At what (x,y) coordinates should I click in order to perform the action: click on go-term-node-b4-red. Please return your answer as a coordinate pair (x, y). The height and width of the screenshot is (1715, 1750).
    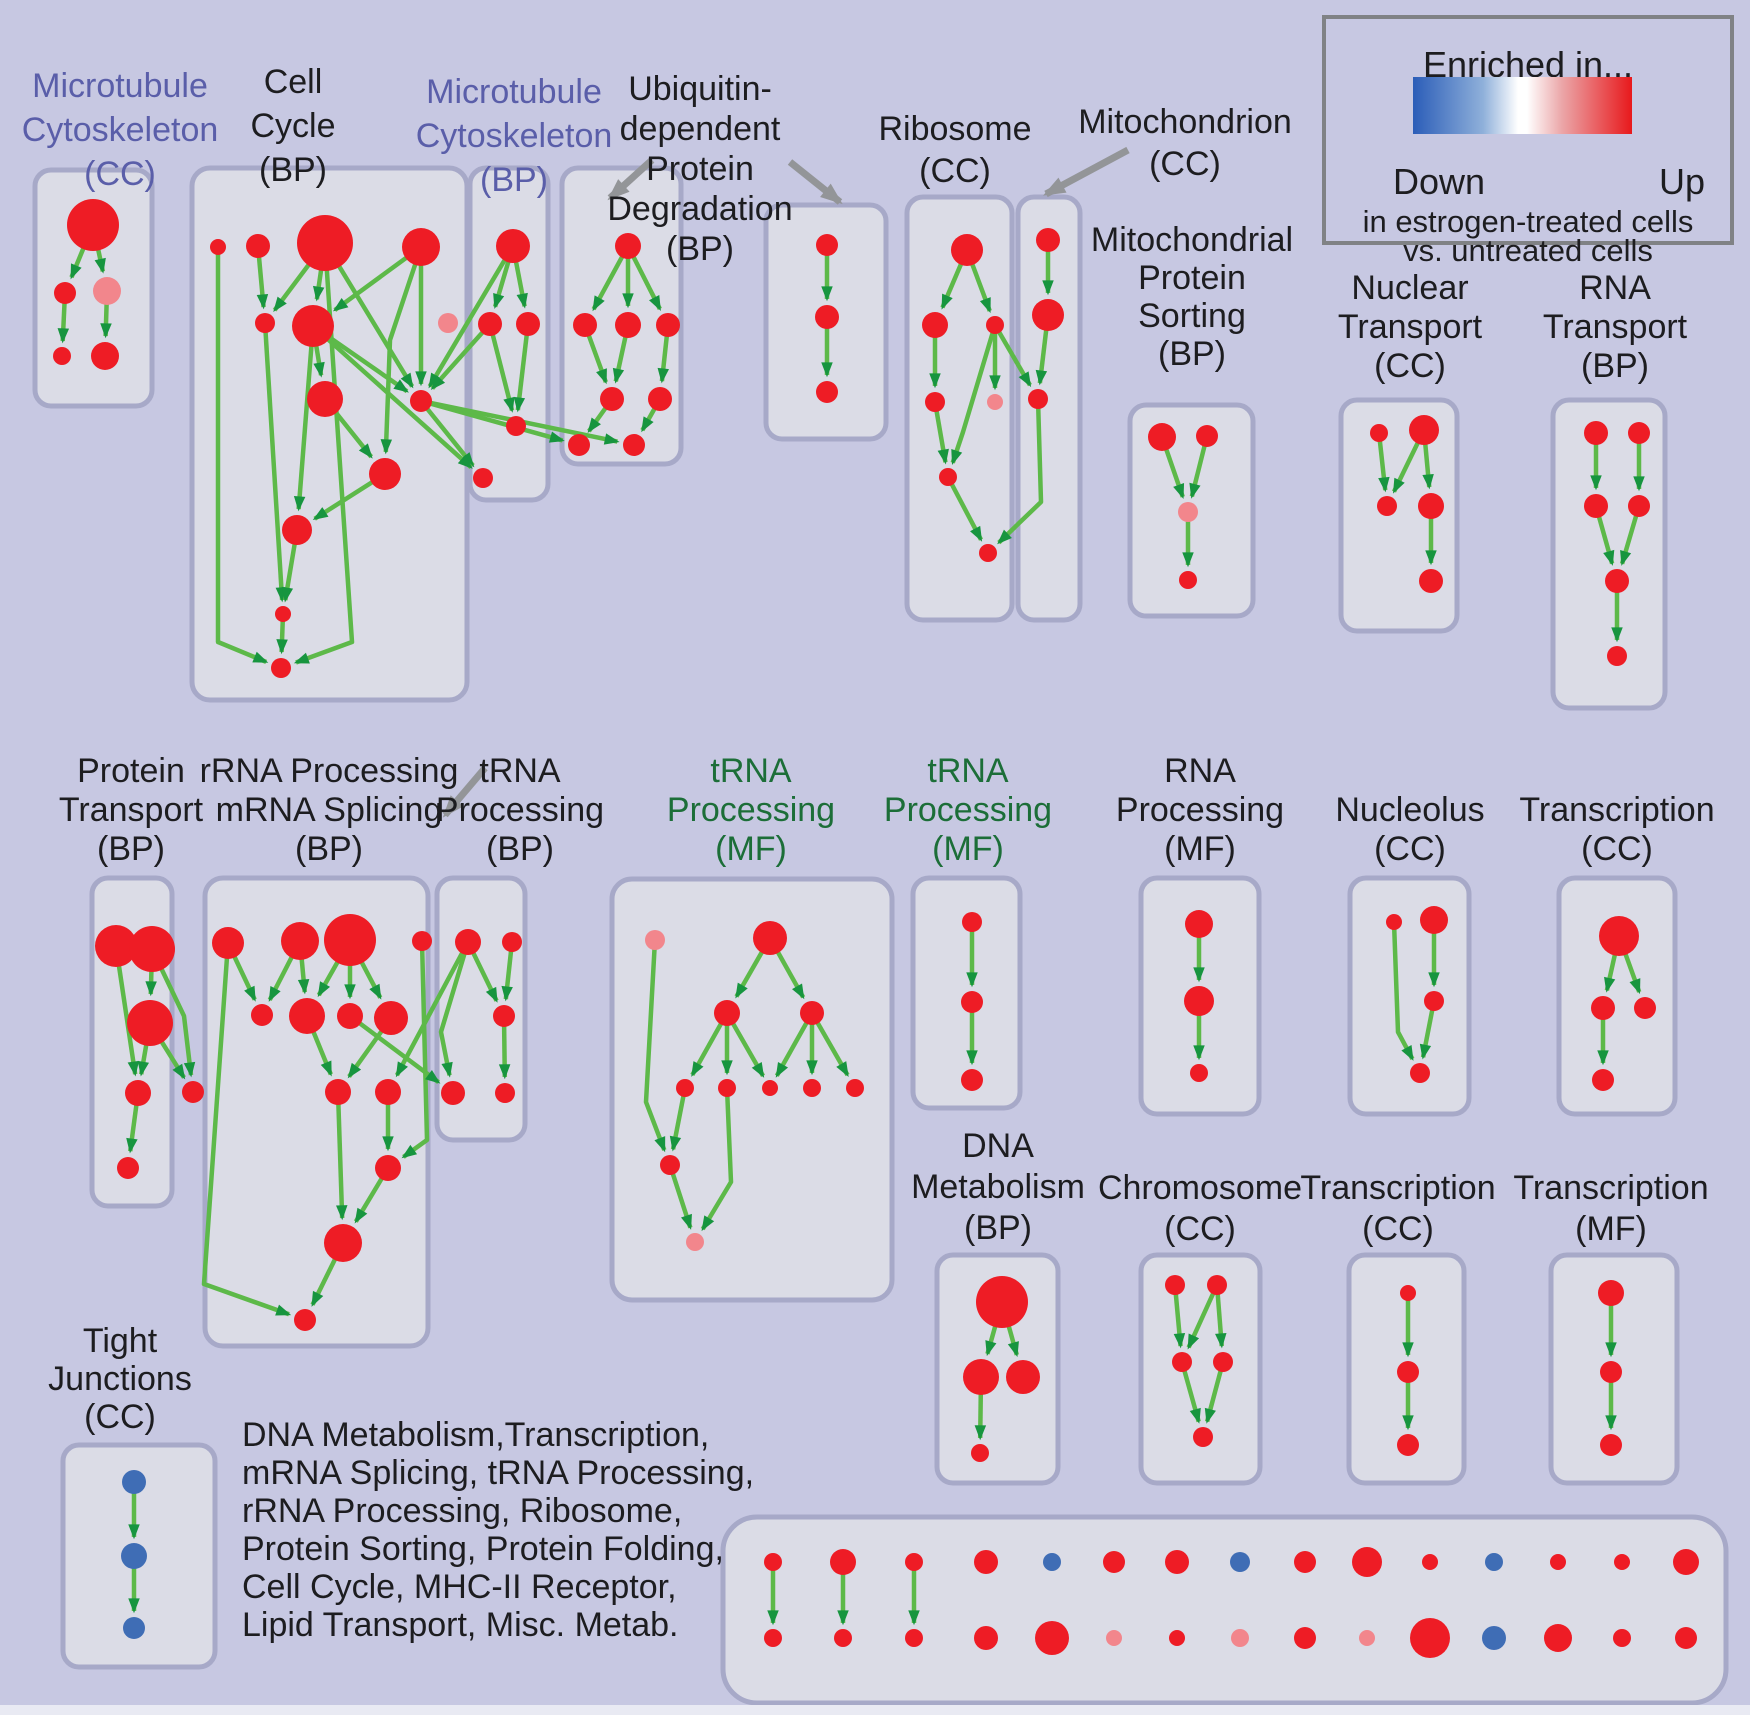
    Looking at the image, I should click on (421, 247).